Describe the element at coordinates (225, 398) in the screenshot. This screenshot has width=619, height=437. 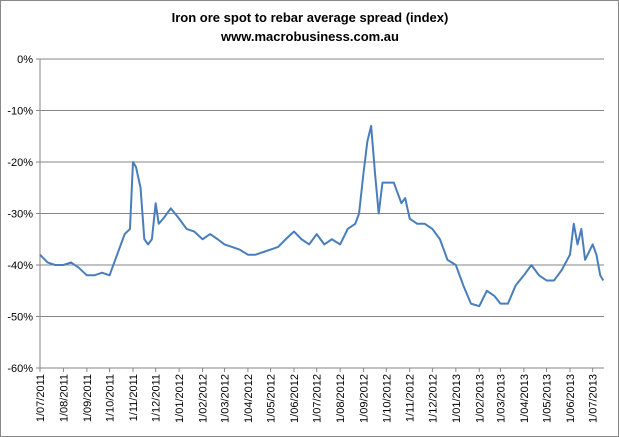
I see `x-tick-label: 1/03/2012` at that location.